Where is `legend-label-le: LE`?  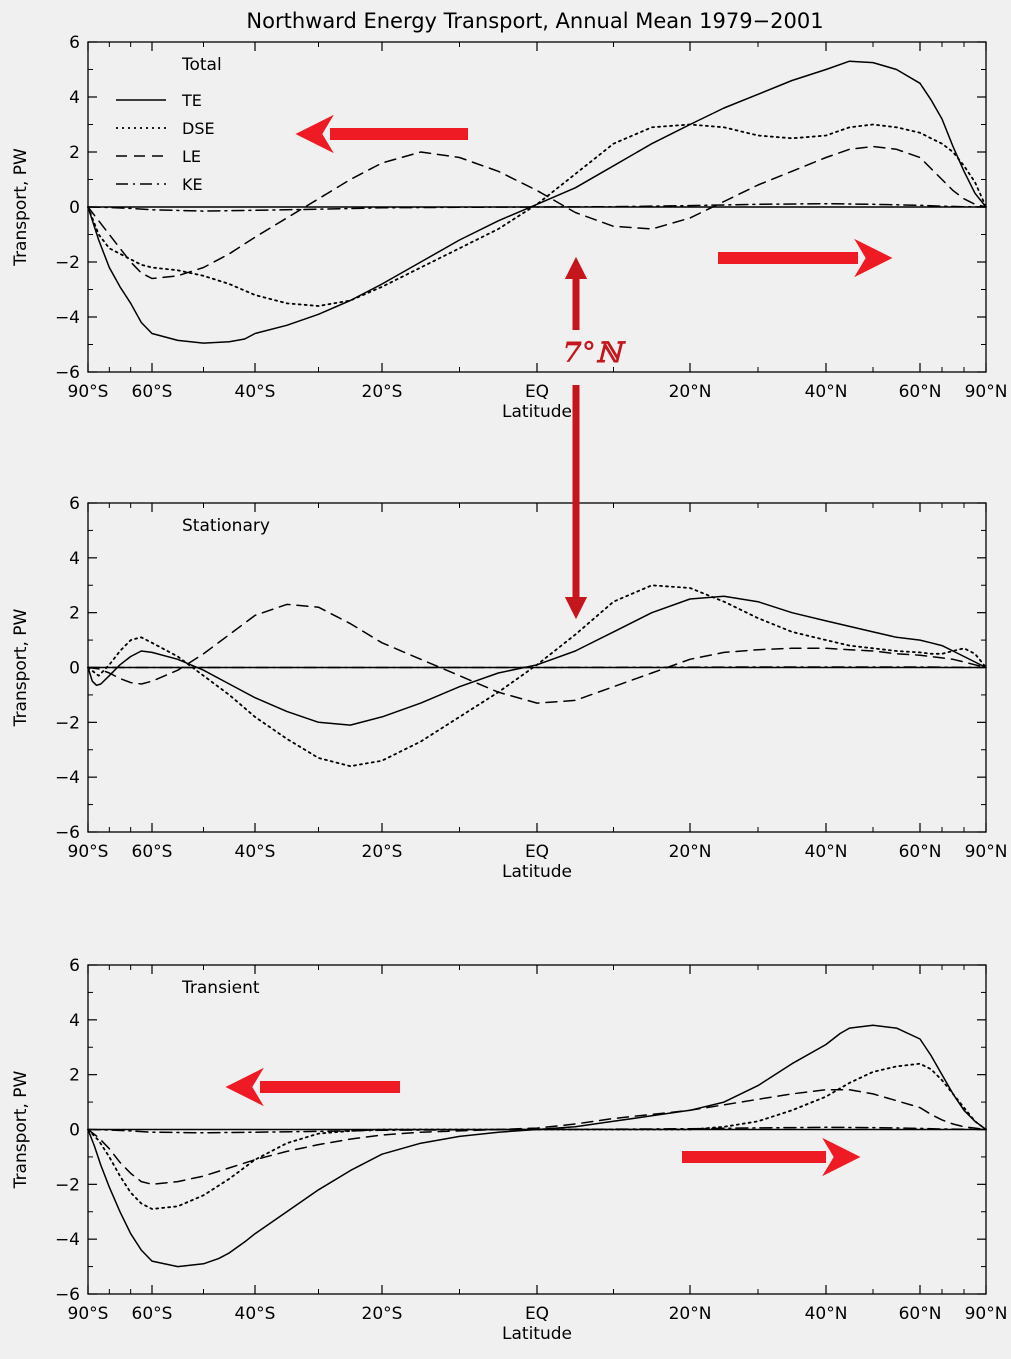
legend-label-le: LE is located at coordinates (191, 156).